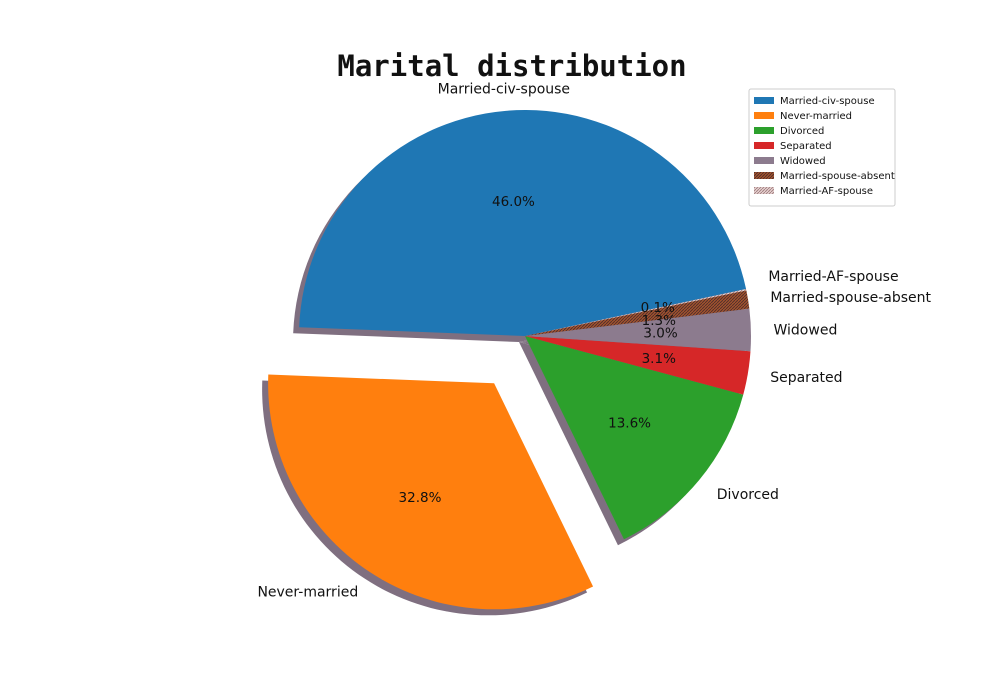 The width and height of the screenshot is (1000, 700). What do you see at coordinates (764, 160) in the screenshot?
I see `legend-swatch-widowed` at bounding box center [764, 160].